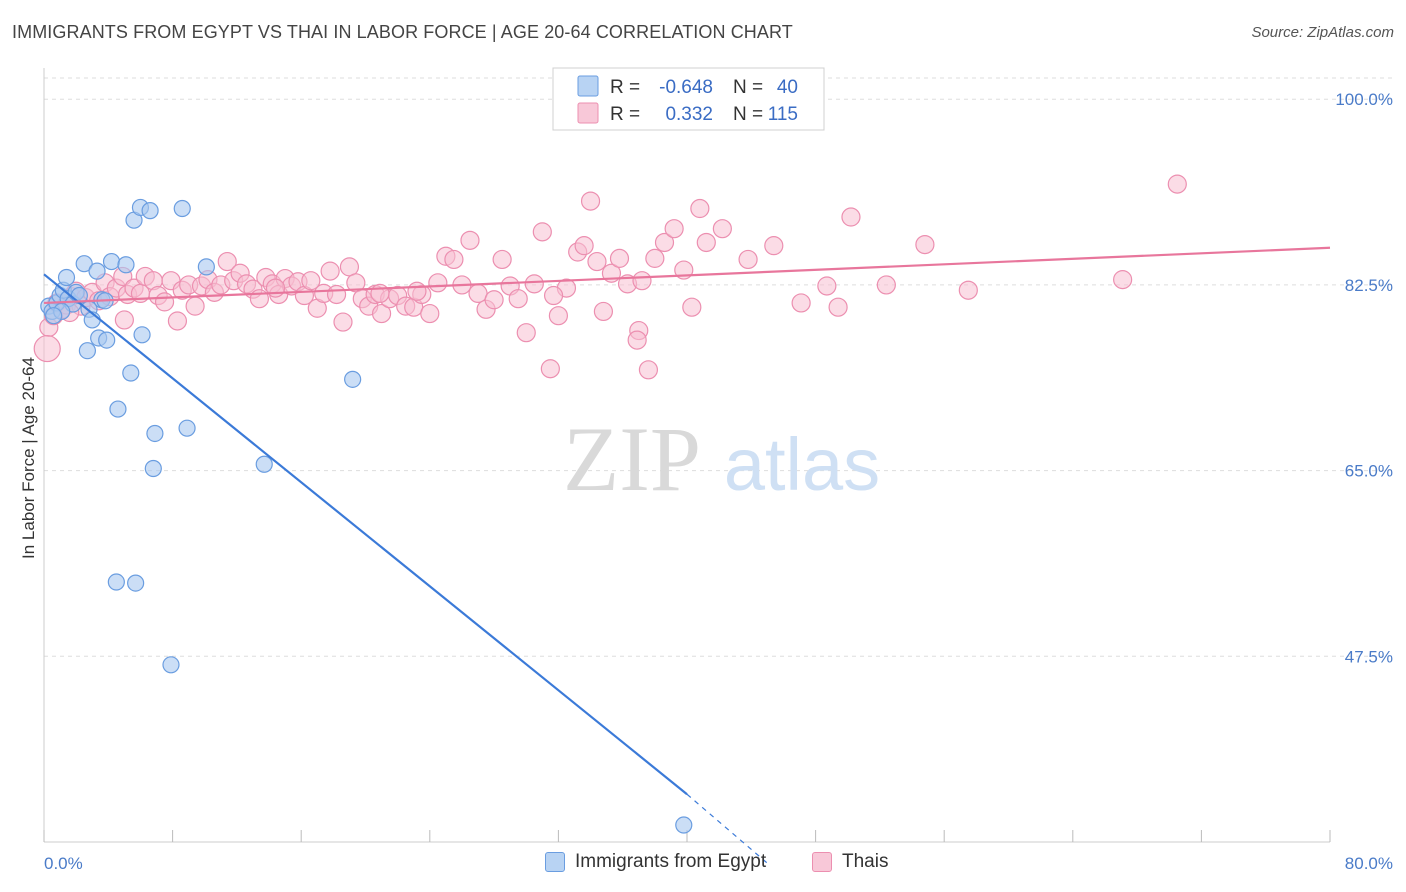 The width and height of the screenshot is (1406, 892). What do you see at coordinates (1364, 378) in the screenshot?
I see `y-tick-labels: 100.0% 82.5% 65.0% 47.5%` at bounding box center [1364, 378].